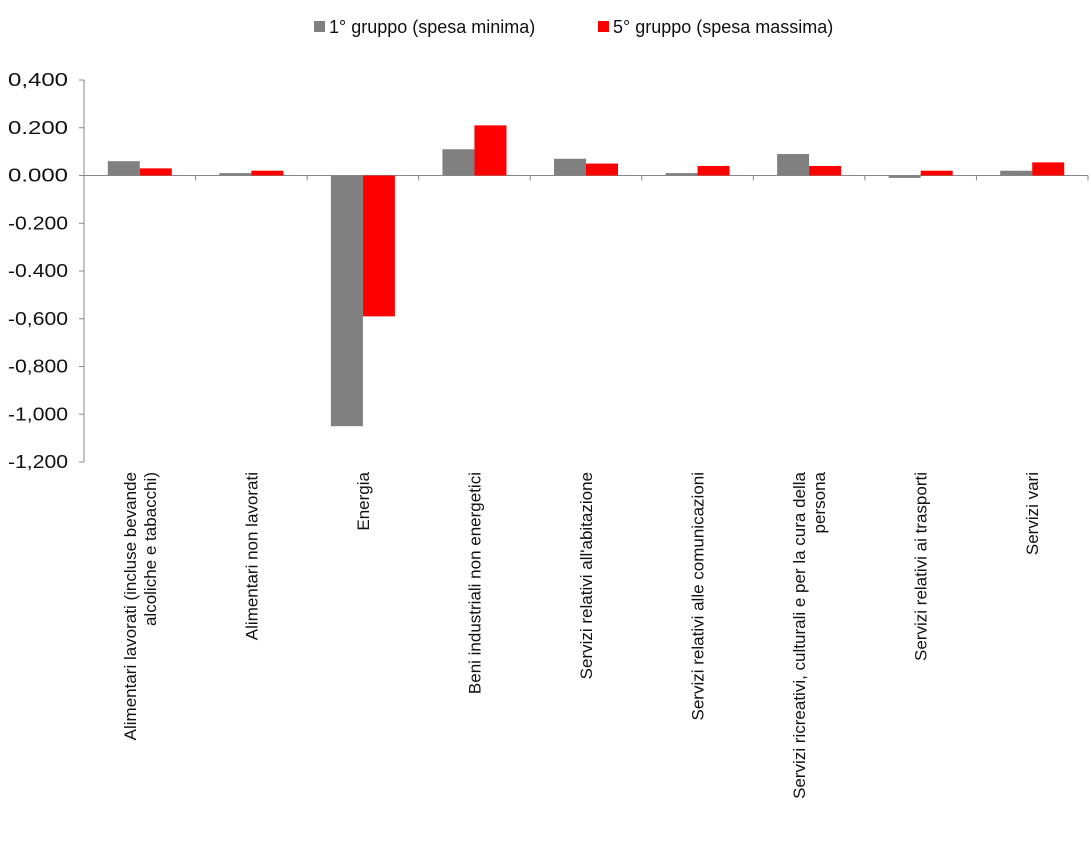  I want to click on category-label-line: Servizi relativi ai trasporti, so click(921, 566).